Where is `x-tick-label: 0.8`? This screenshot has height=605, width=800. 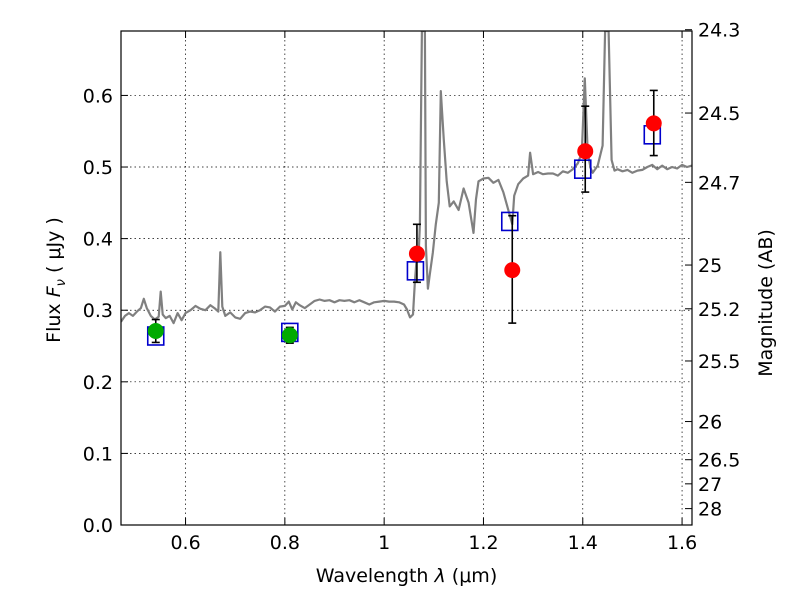
x-tick-label: 0.8 is located at coordinates (285, 543).